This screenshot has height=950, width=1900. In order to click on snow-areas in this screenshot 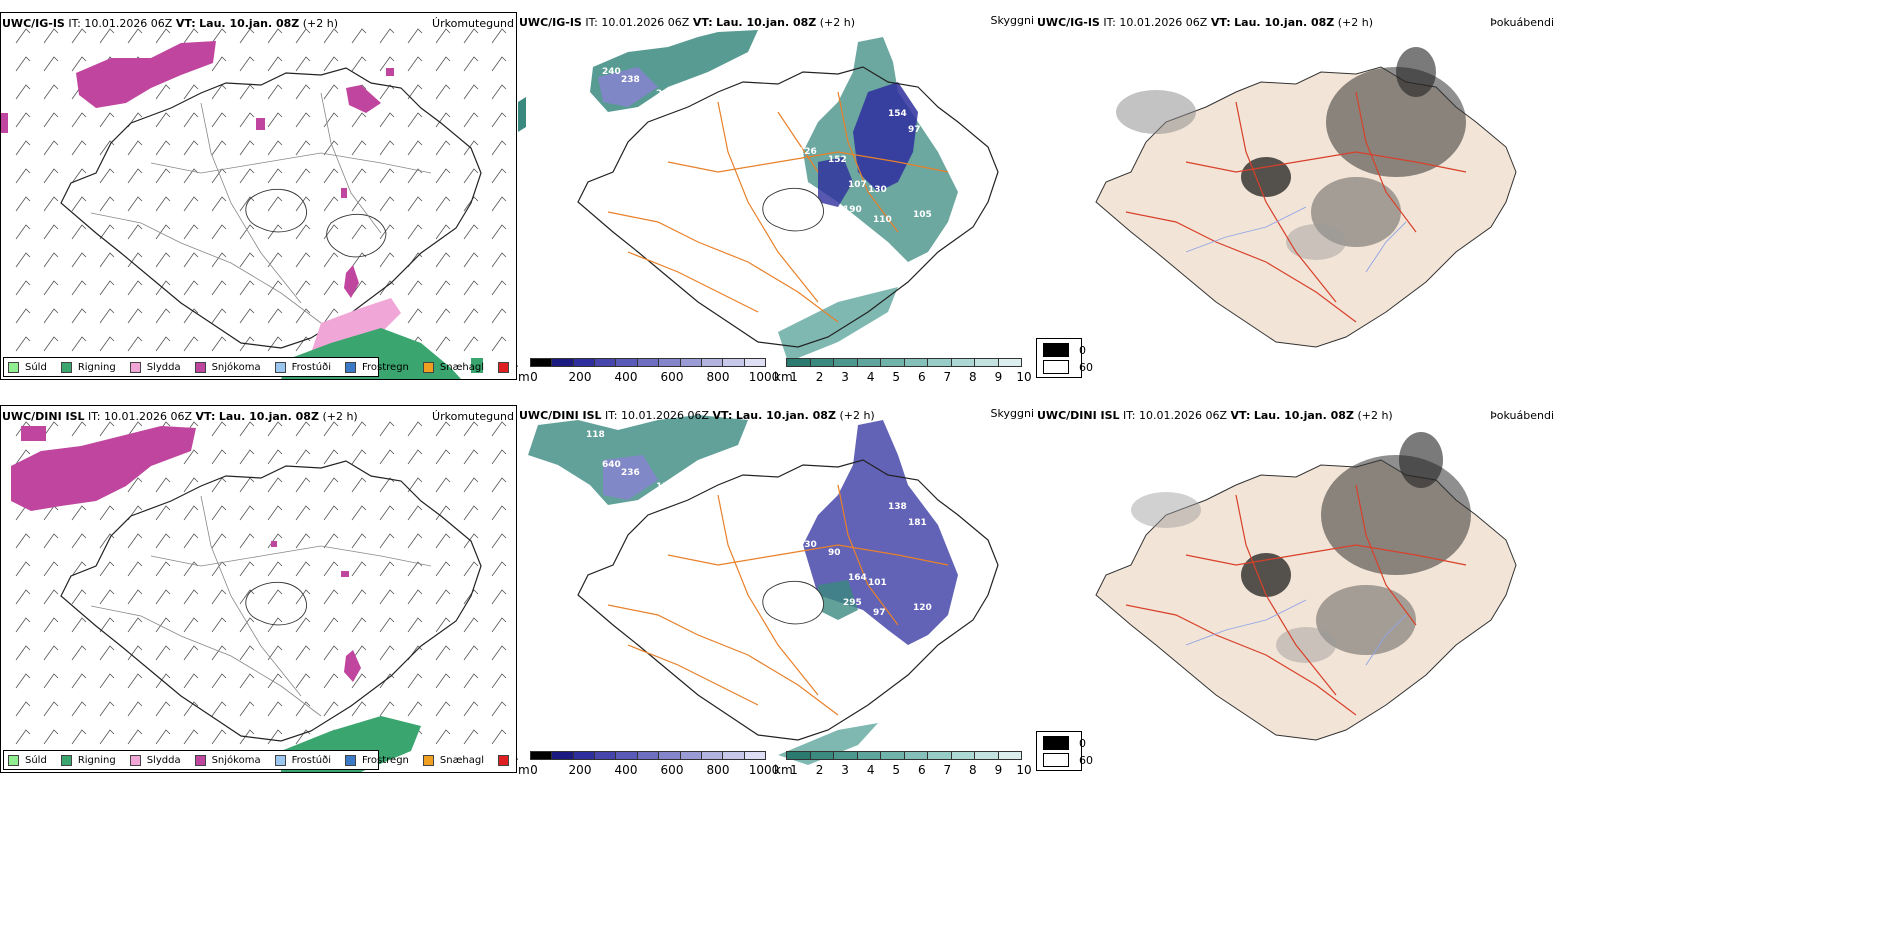, I will do `click(186, 554)`.